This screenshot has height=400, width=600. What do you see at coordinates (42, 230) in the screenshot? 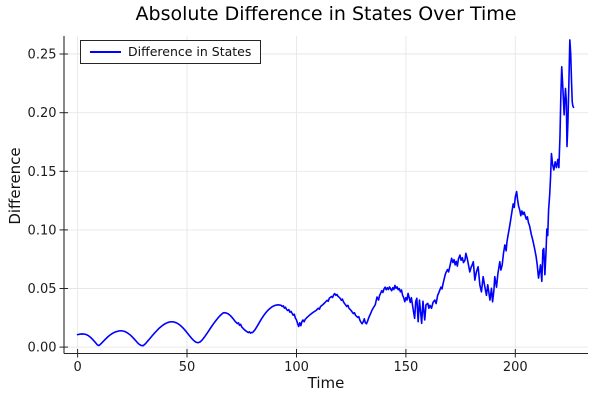
I see `y-tick-label: 0.10` at bounding box center [42, 230].